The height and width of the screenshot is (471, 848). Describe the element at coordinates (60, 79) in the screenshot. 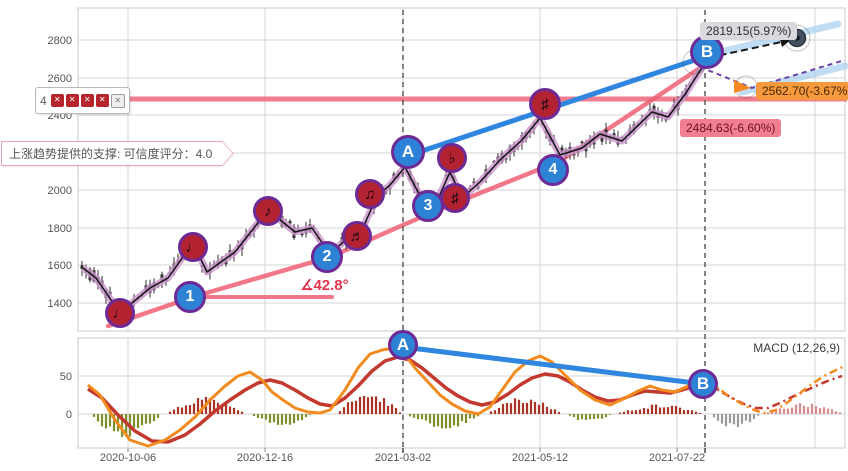

I see `price-axis-tick: 2600` at that location.